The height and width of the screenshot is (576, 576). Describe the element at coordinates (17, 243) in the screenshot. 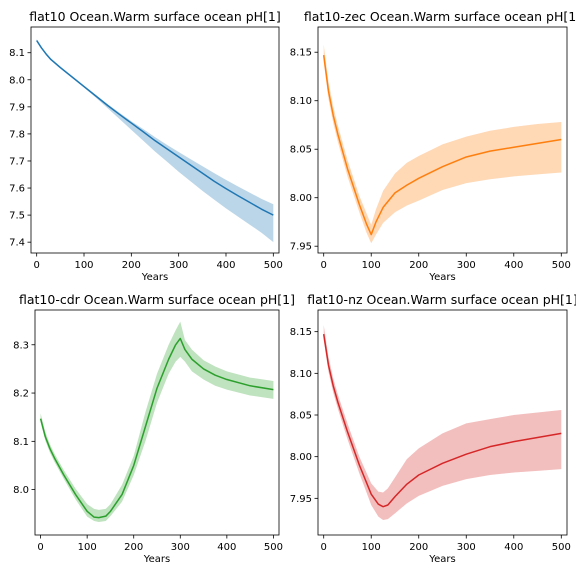

I see `y-tick-label: 7.4` at that location.